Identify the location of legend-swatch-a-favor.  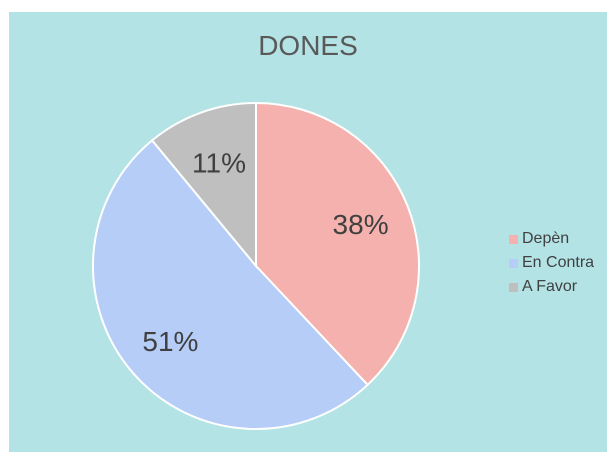
(513, 287).